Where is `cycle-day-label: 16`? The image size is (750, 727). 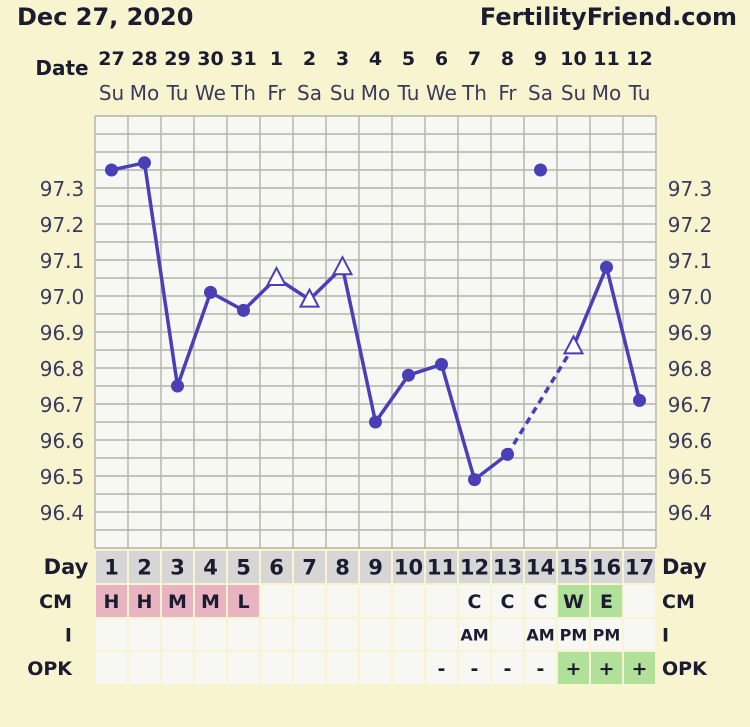 cycle-day-label: 16 is located at coordinates (606, 568).